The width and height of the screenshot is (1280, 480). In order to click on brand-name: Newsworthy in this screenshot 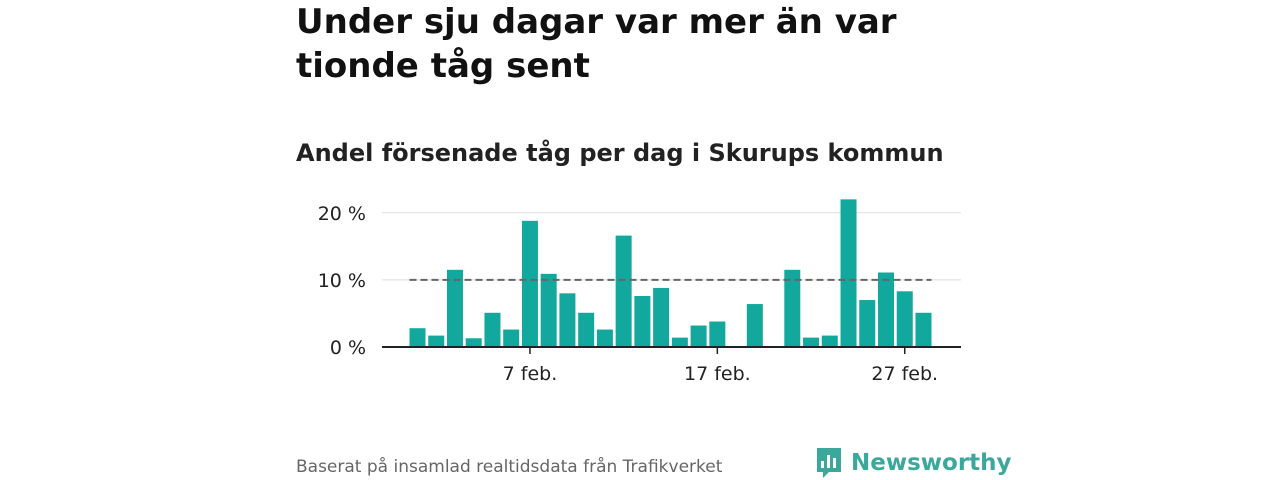, I will do `click(931, 463)`.